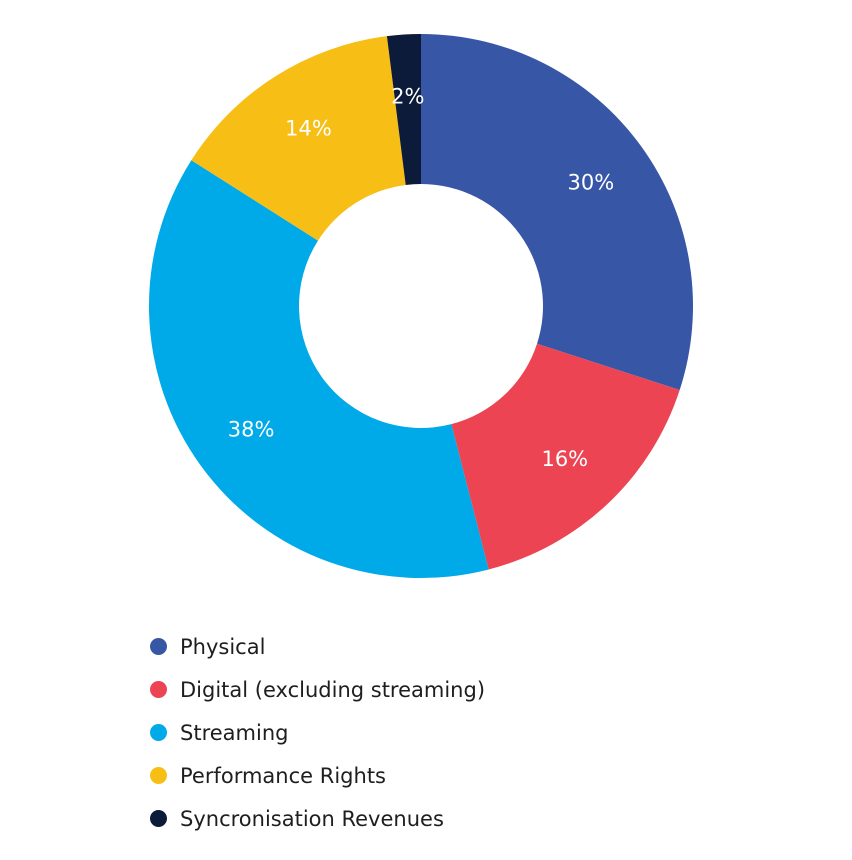 The height and width of the screenshot is (860, 852). I want to click on legend-label: Digital (excluding streaming), so click(333, 689).